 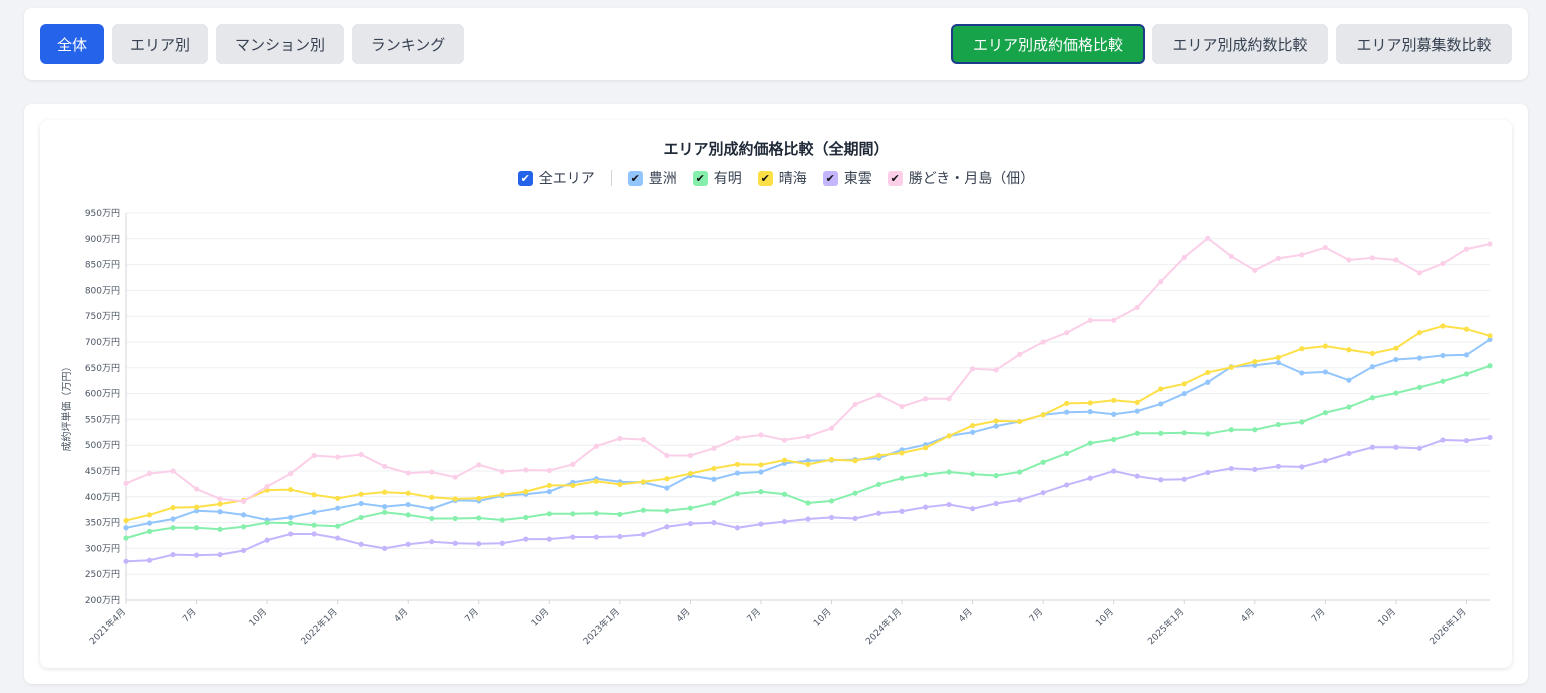 I want to click on checkbox-icon: ✔, so click(x=700, y=178).